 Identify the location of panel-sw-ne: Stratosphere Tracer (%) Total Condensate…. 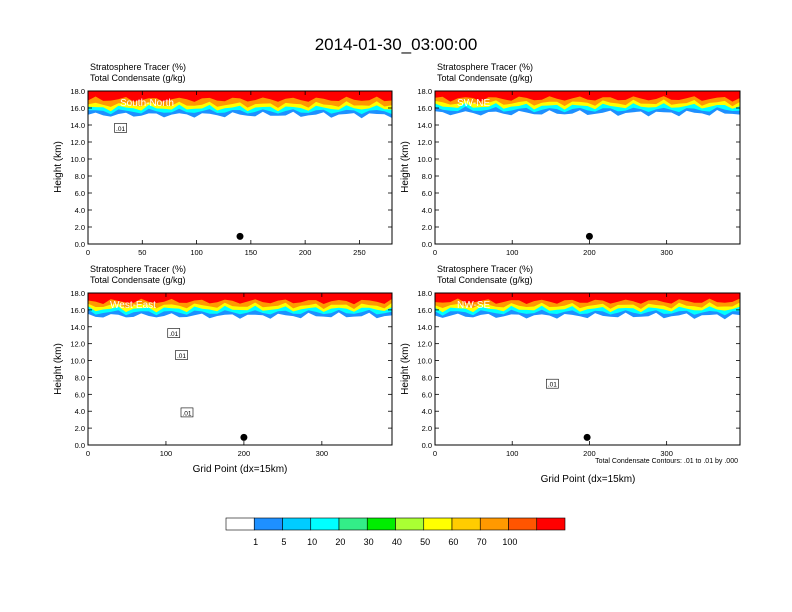
(570, 159).